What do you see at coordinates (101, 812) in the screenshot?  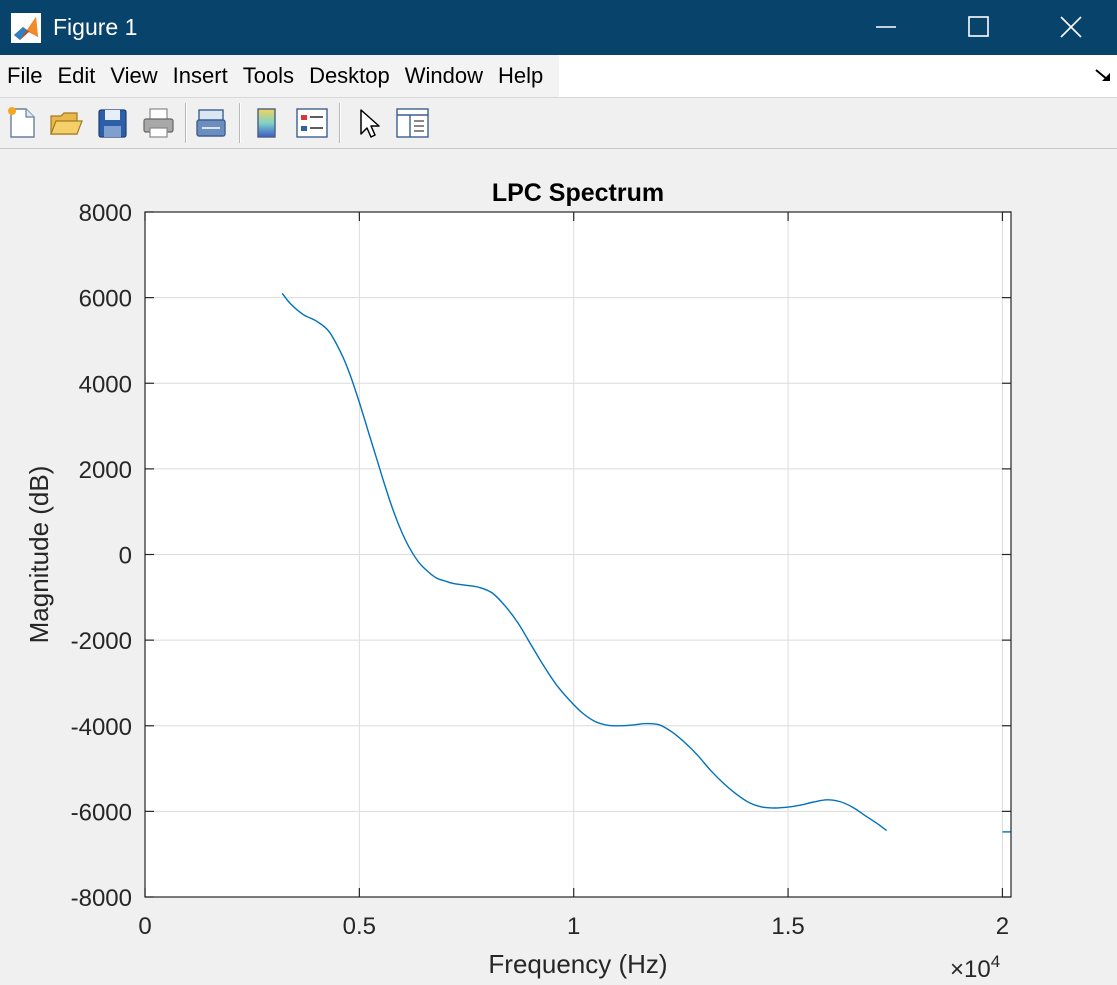 I see `y-tick-label: -6000` at bounding box center [101, 812].